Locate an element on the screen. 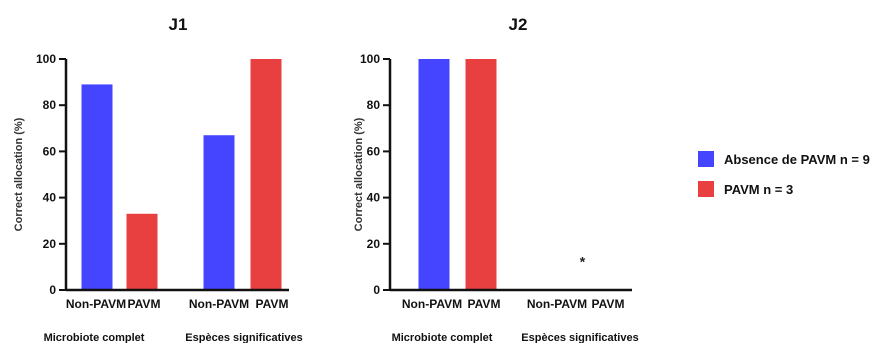  chart2-ytick-label-0: 0 is located at coordinates (376, 290).